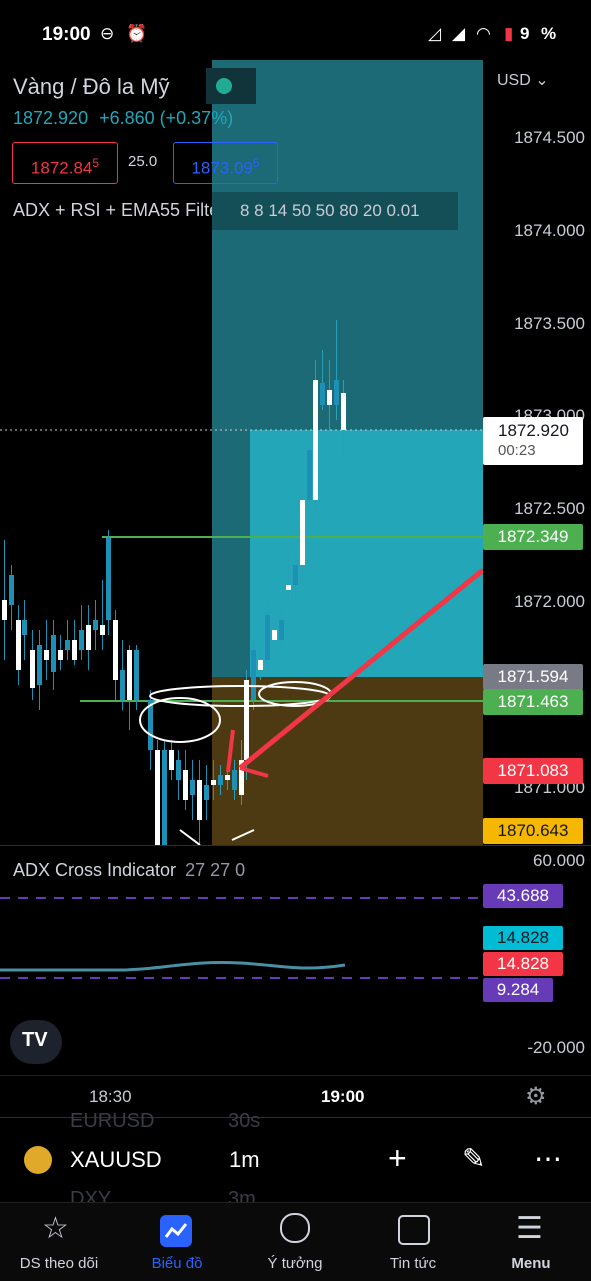  Describe the element at coordinates (176, 1231) in the screenshot. I see `chart-icon` at that location.